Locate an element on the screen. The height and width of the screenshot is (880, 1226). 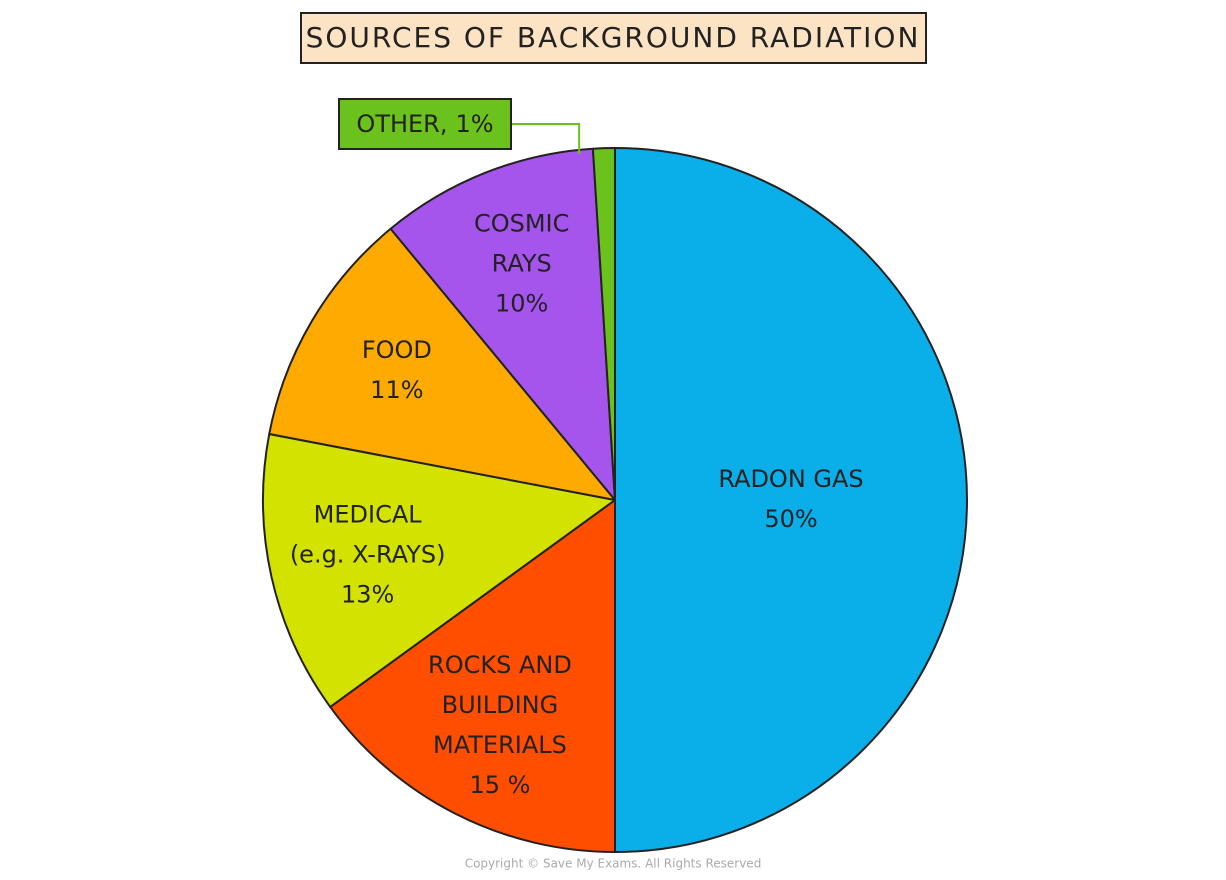
chart-title: SOURCES OF BACKGROUND RADIATION is located at coordinates (613, 37).